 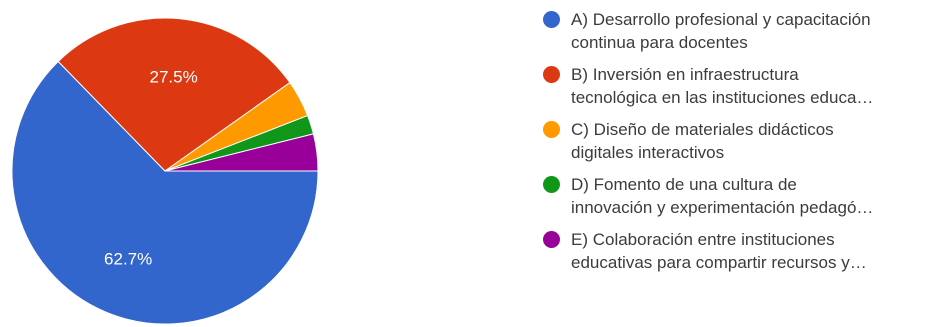 What do you see at coordinates (551, 129) in the screenshot?
I see `legend-swatch-c` at bounding box center [551, 129].